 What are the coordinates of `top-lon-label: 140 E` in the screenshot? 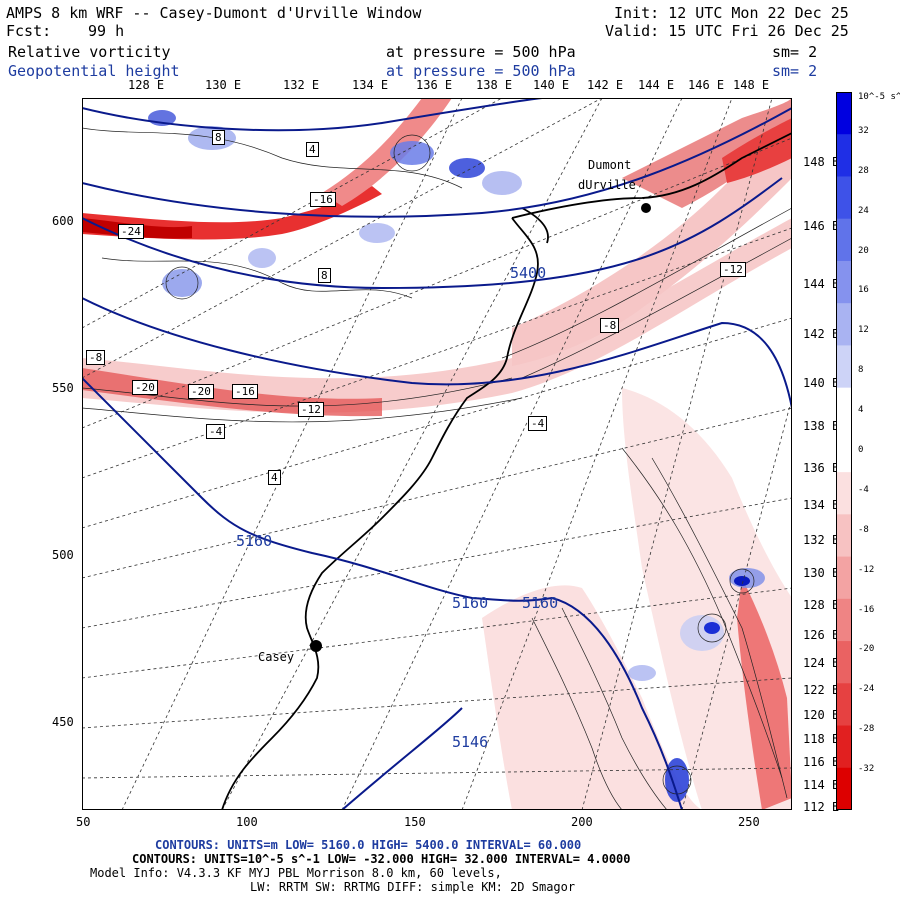 It's located at (551, 85).